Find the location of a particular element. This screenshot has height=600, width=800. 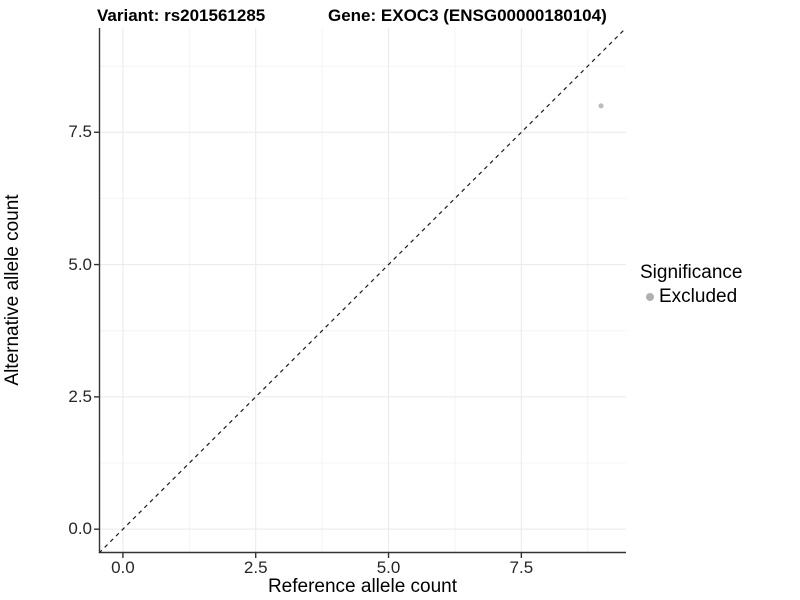

excluded-point-icon is located at coordinates (649, 297).